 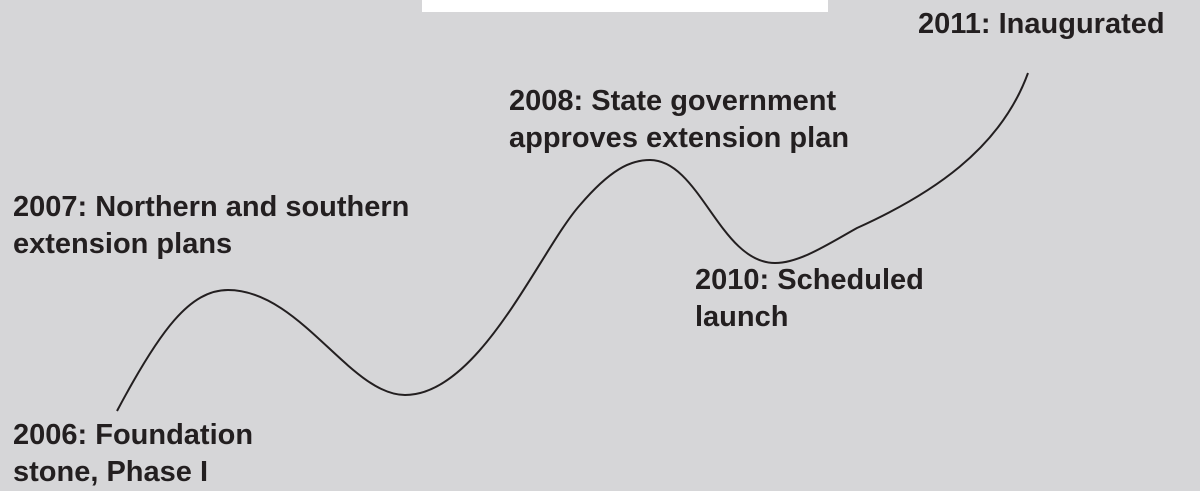 What do you see at coordinates (679, 138) in the screenshot?
I see `milestone-2008-line-2: approves extension plan` at bounding box center [679, 138].